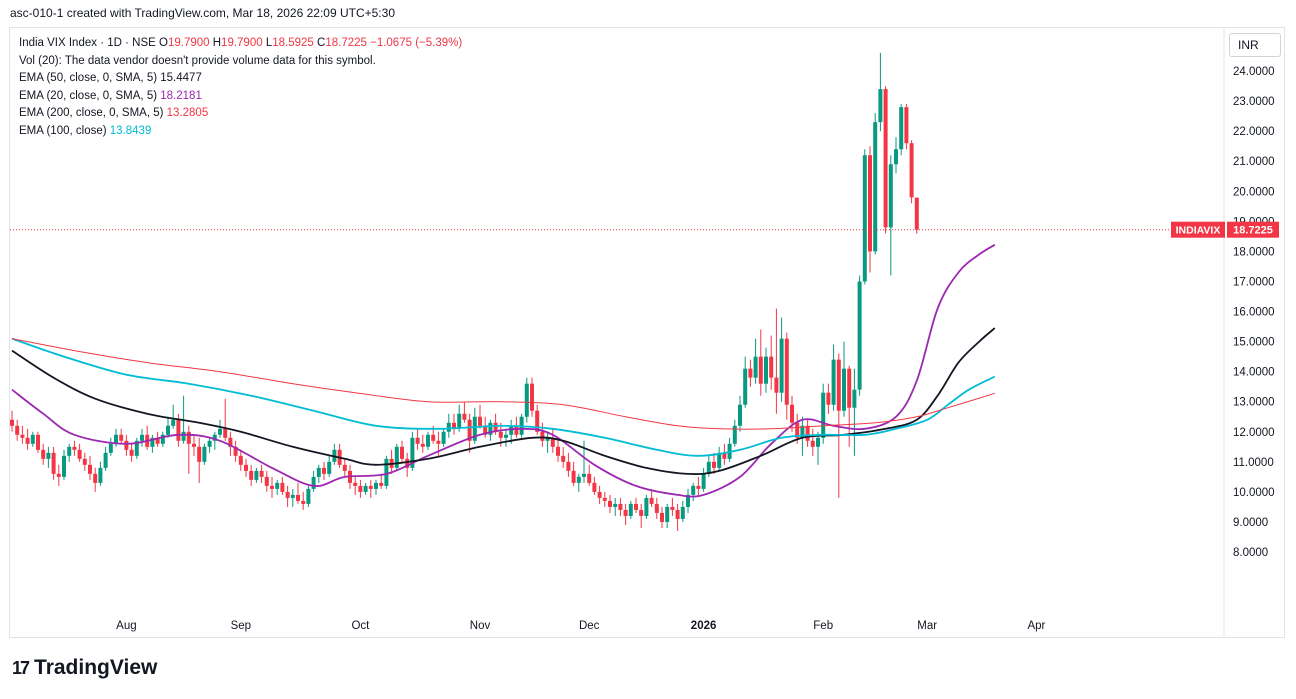 This screenshot has height=699, width=1296. I want to click on price-tick-label: 12.0000, so click(1254, 433).